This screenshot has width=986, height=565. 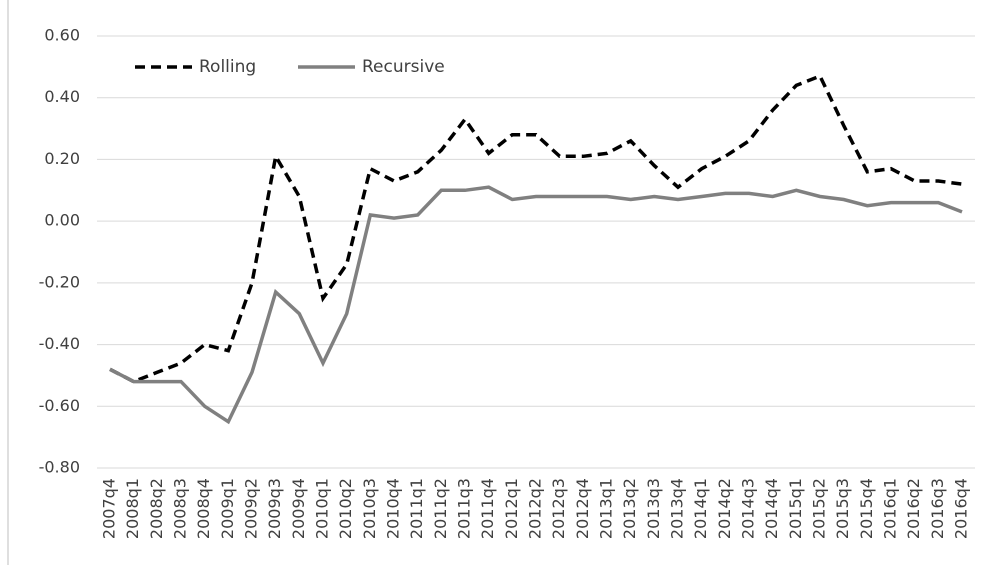 What do you see at coordinates (606, 508) in the screenshot?
I see `x-tick-label: 2013q1` at bounding box center [606, 508].